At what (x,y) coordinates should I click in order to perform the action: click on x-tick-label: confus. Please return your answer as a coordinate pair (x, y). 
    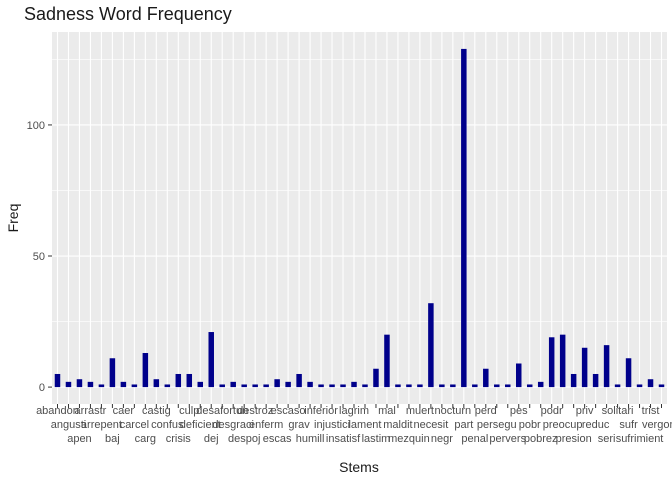
    Looking at the image, I should click on (167, 425).